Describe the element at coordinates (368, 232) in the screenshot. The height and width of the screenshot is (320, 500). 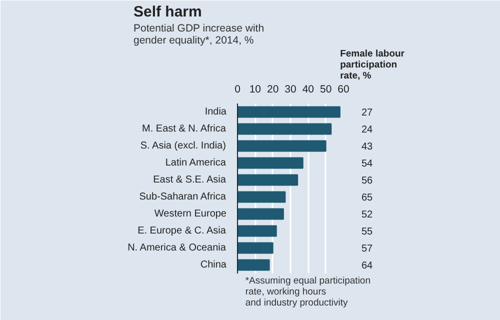
I see `text: 55` at that location.